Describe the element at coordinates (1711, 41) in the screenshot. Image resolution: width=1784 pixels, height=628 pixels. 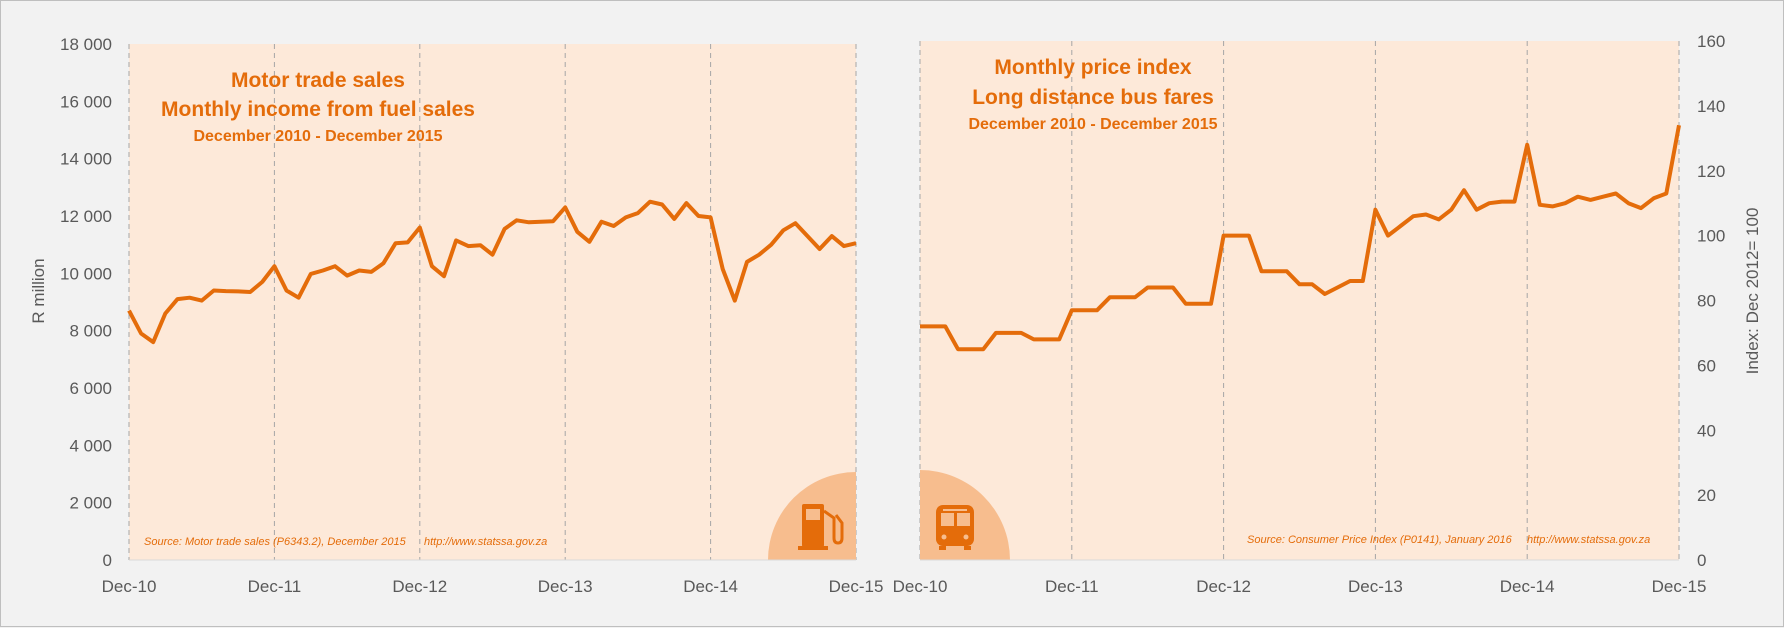
I see `bus-y-tick-label: 160` at that location.